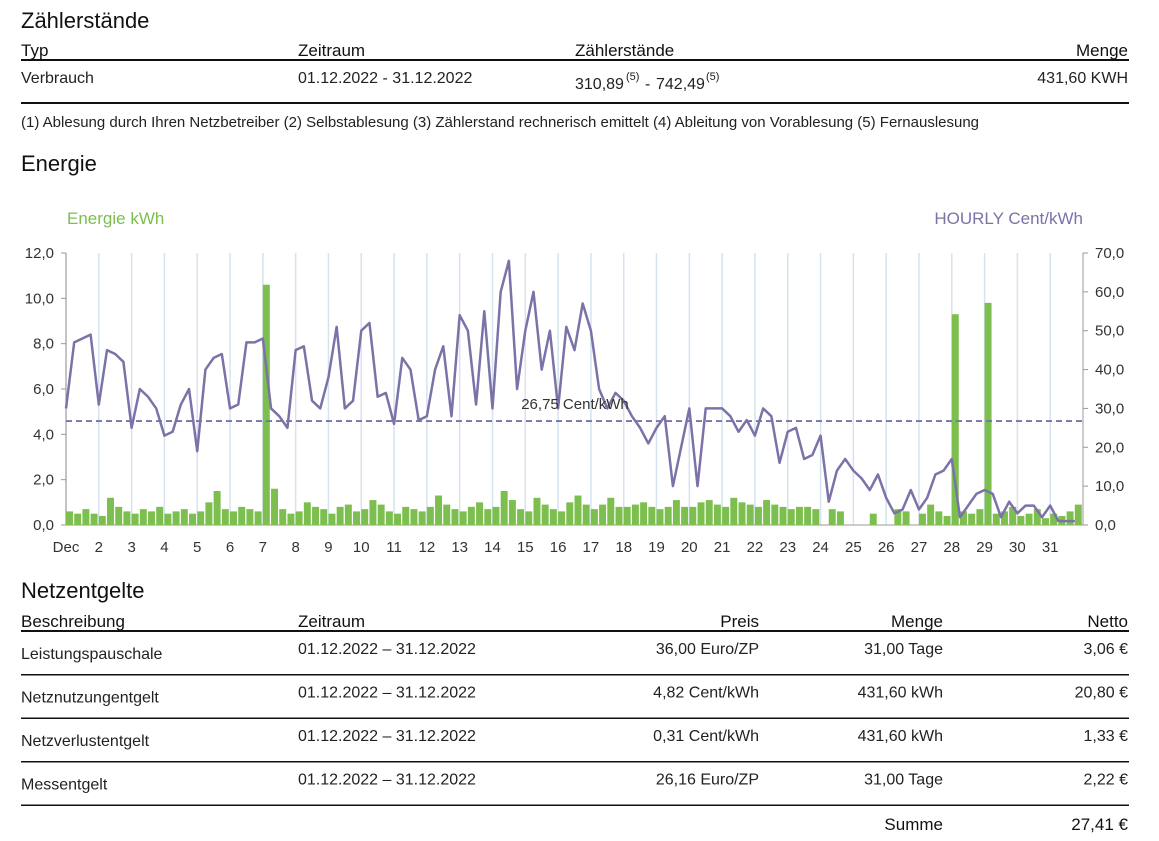 This screenshot has width=1159, height=841. Describe the element at coordinates (43, 434) in the screenshot. I see `y-tick-label: 4,0` at that location.